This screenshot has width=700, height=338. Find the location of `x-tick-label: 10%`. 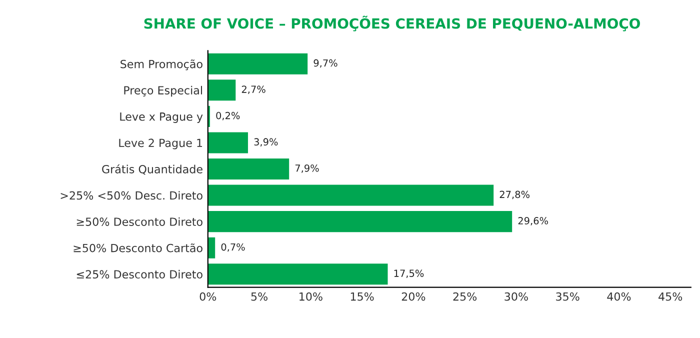

x-tick-label: 10% is located at coordinates (311, 296).